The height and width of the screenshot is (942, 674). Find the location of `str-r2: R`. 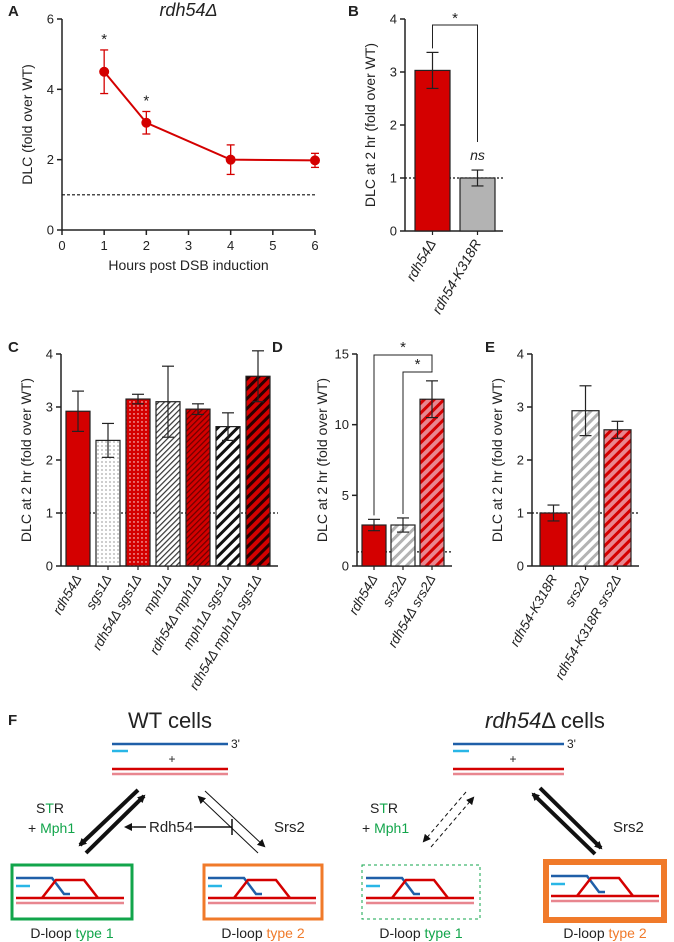

str-r2: R is located at coordinates (393, 808).